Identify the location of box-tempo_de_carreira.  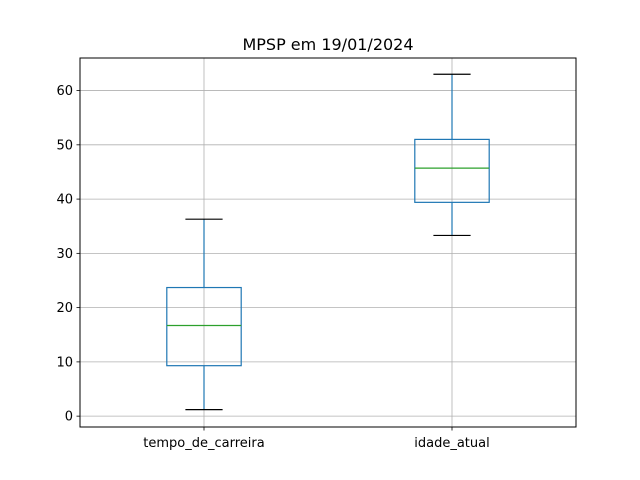
(204, 314).